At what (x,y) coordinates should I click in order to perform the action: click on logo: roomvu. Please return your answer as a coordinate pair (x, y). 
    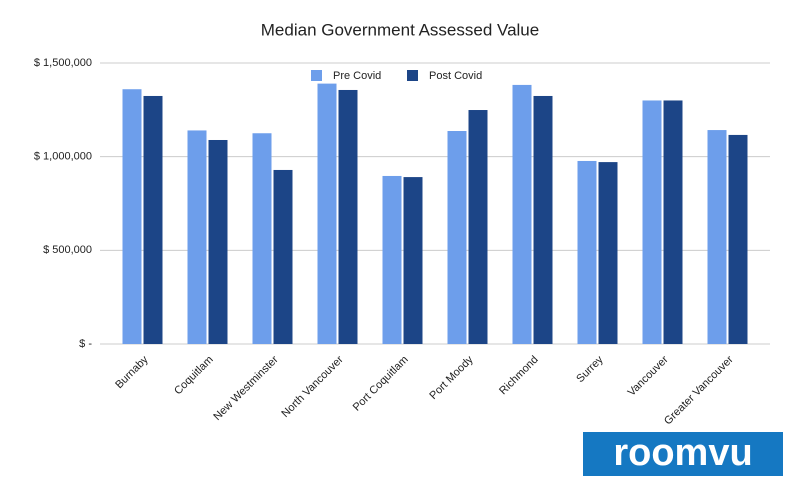
    Looking at the image, I should click on (682, 453).